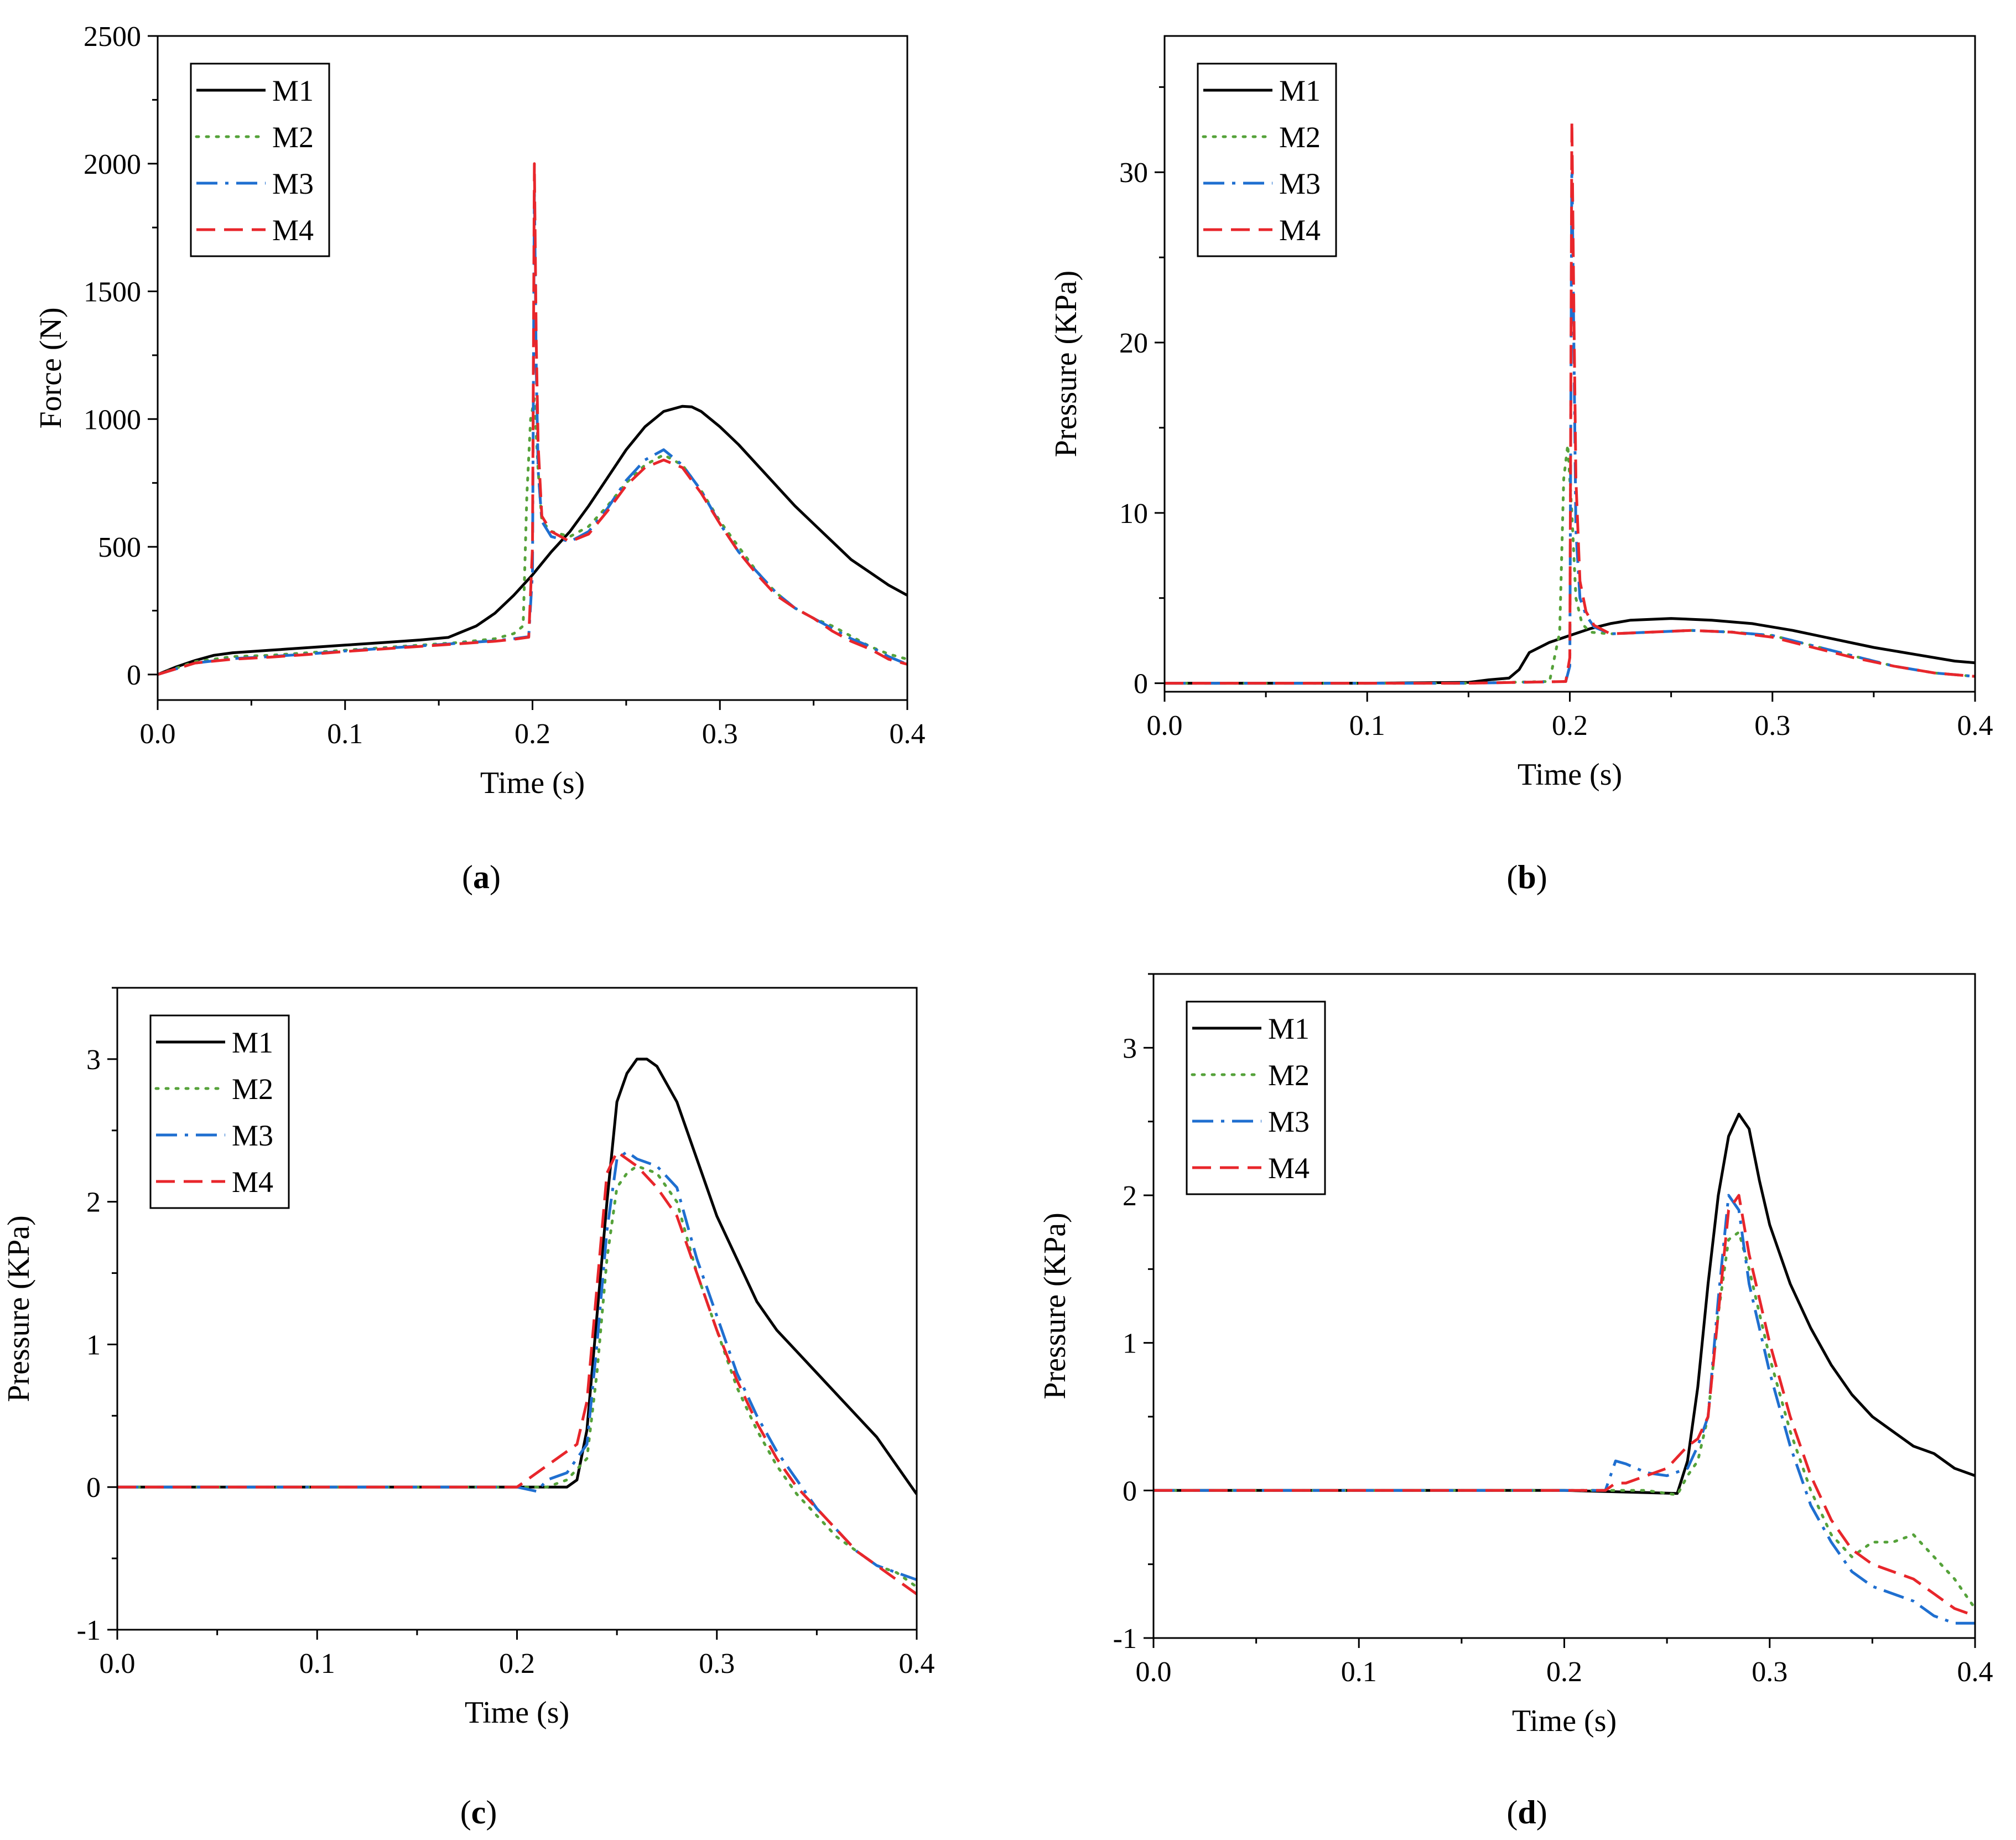 This screenshot has height=1840, width=2016. I want to click on panel-caption-letter: b, so click(1527, 877).